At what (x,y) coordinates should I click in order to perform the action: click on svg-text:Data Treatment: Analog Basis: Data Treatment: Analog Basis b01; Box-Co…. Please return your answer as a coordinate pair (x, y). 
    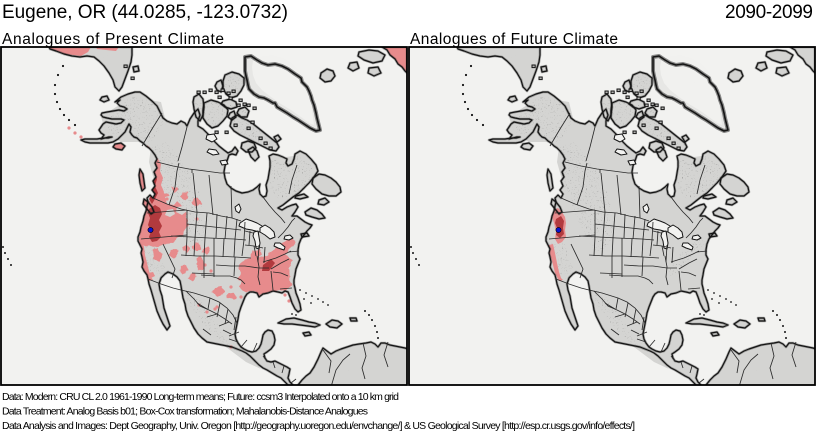
    Looking at the image, I should click on (185, 412).